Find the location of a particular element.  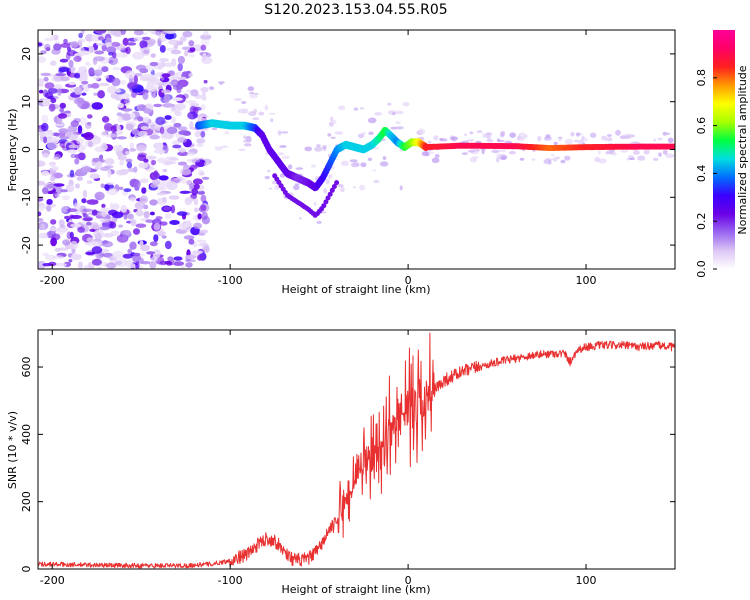

ridge-echo-mark is located at coordinates (332, 190).